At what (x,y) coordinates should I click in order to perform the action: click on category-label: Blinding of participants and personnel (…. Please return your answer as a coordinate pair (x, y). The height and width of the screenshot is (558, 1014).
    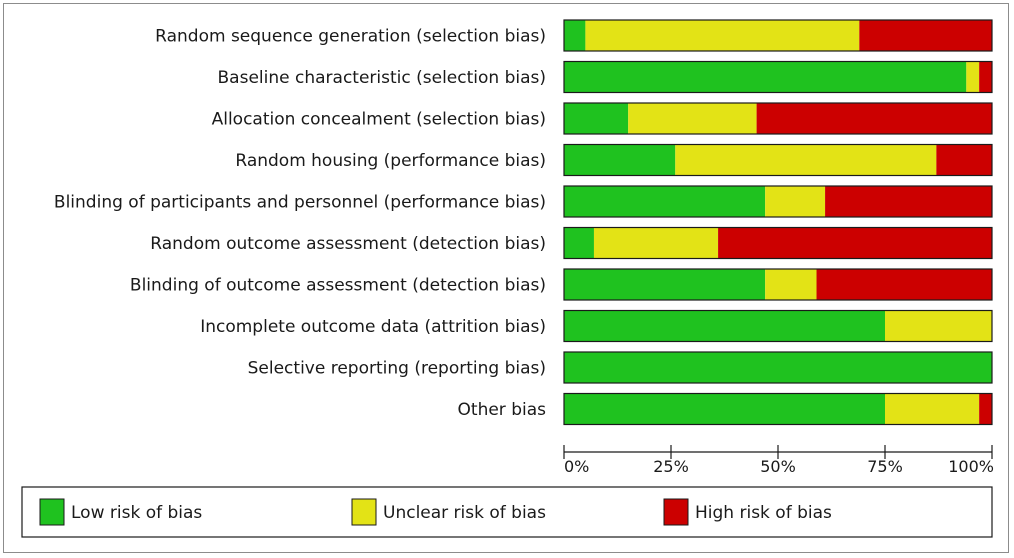
    Looking at the image, I should click on (300, 203).